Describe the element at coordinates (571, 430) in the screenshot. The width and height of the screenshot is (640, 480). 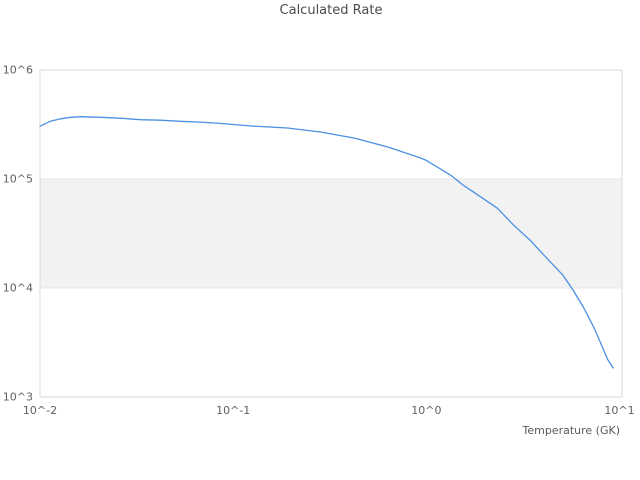
I see `x-axis-label: Temperature (GK)` at that location.